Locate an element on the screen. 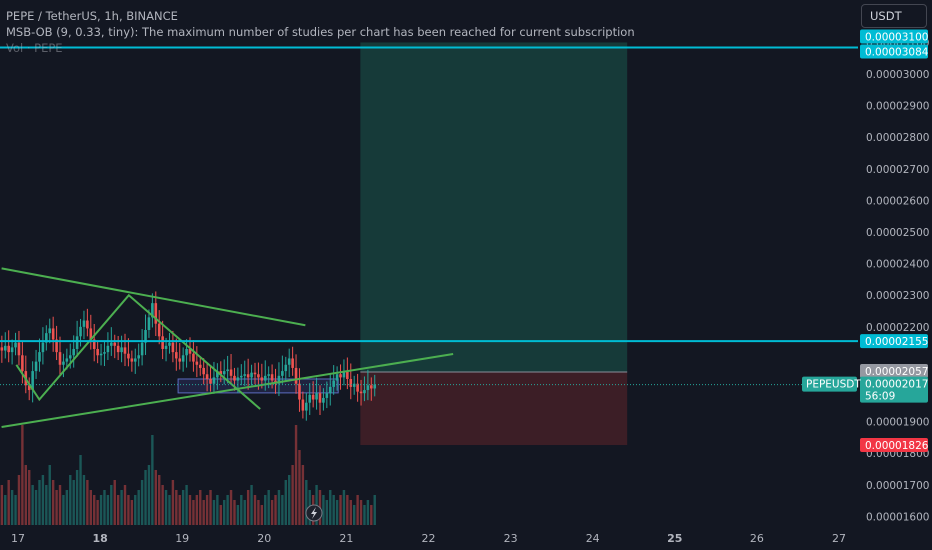 The image size is (932, 550). time-tick-label: 23 is located at coordinates (511, 538).